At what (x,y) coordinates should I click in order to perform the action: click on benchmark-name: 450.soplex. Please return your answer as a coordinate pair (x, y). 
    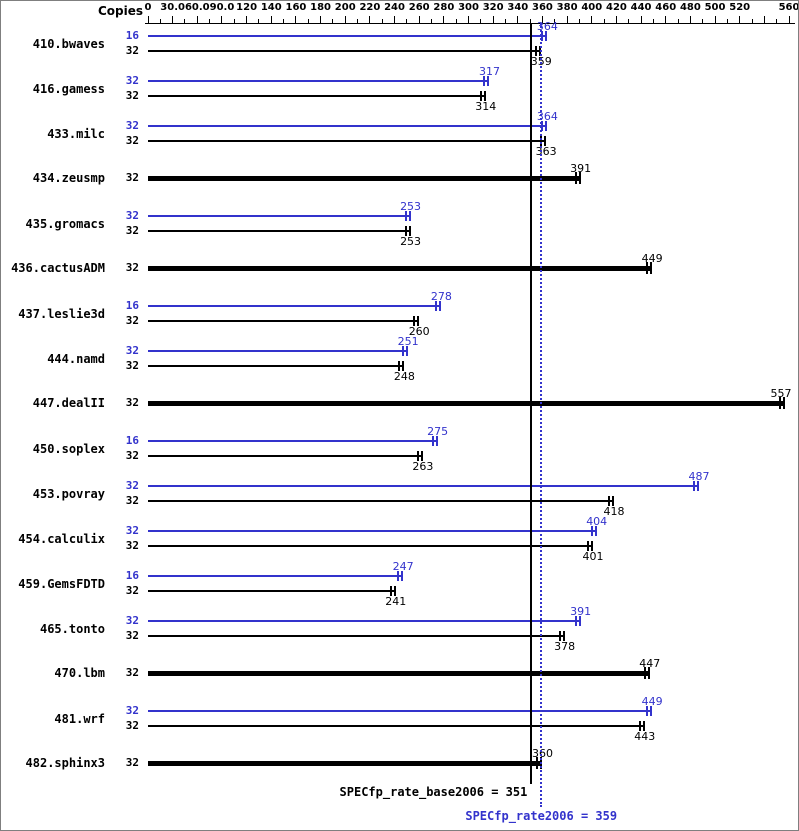
    Looking at the image, I should click on (68, 448).